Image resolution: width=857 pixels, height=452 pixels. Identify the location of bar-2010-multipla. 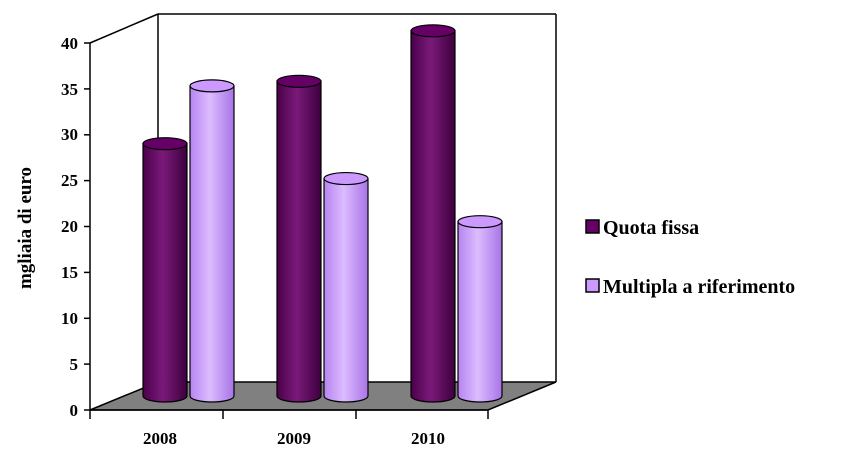
(480, 309).